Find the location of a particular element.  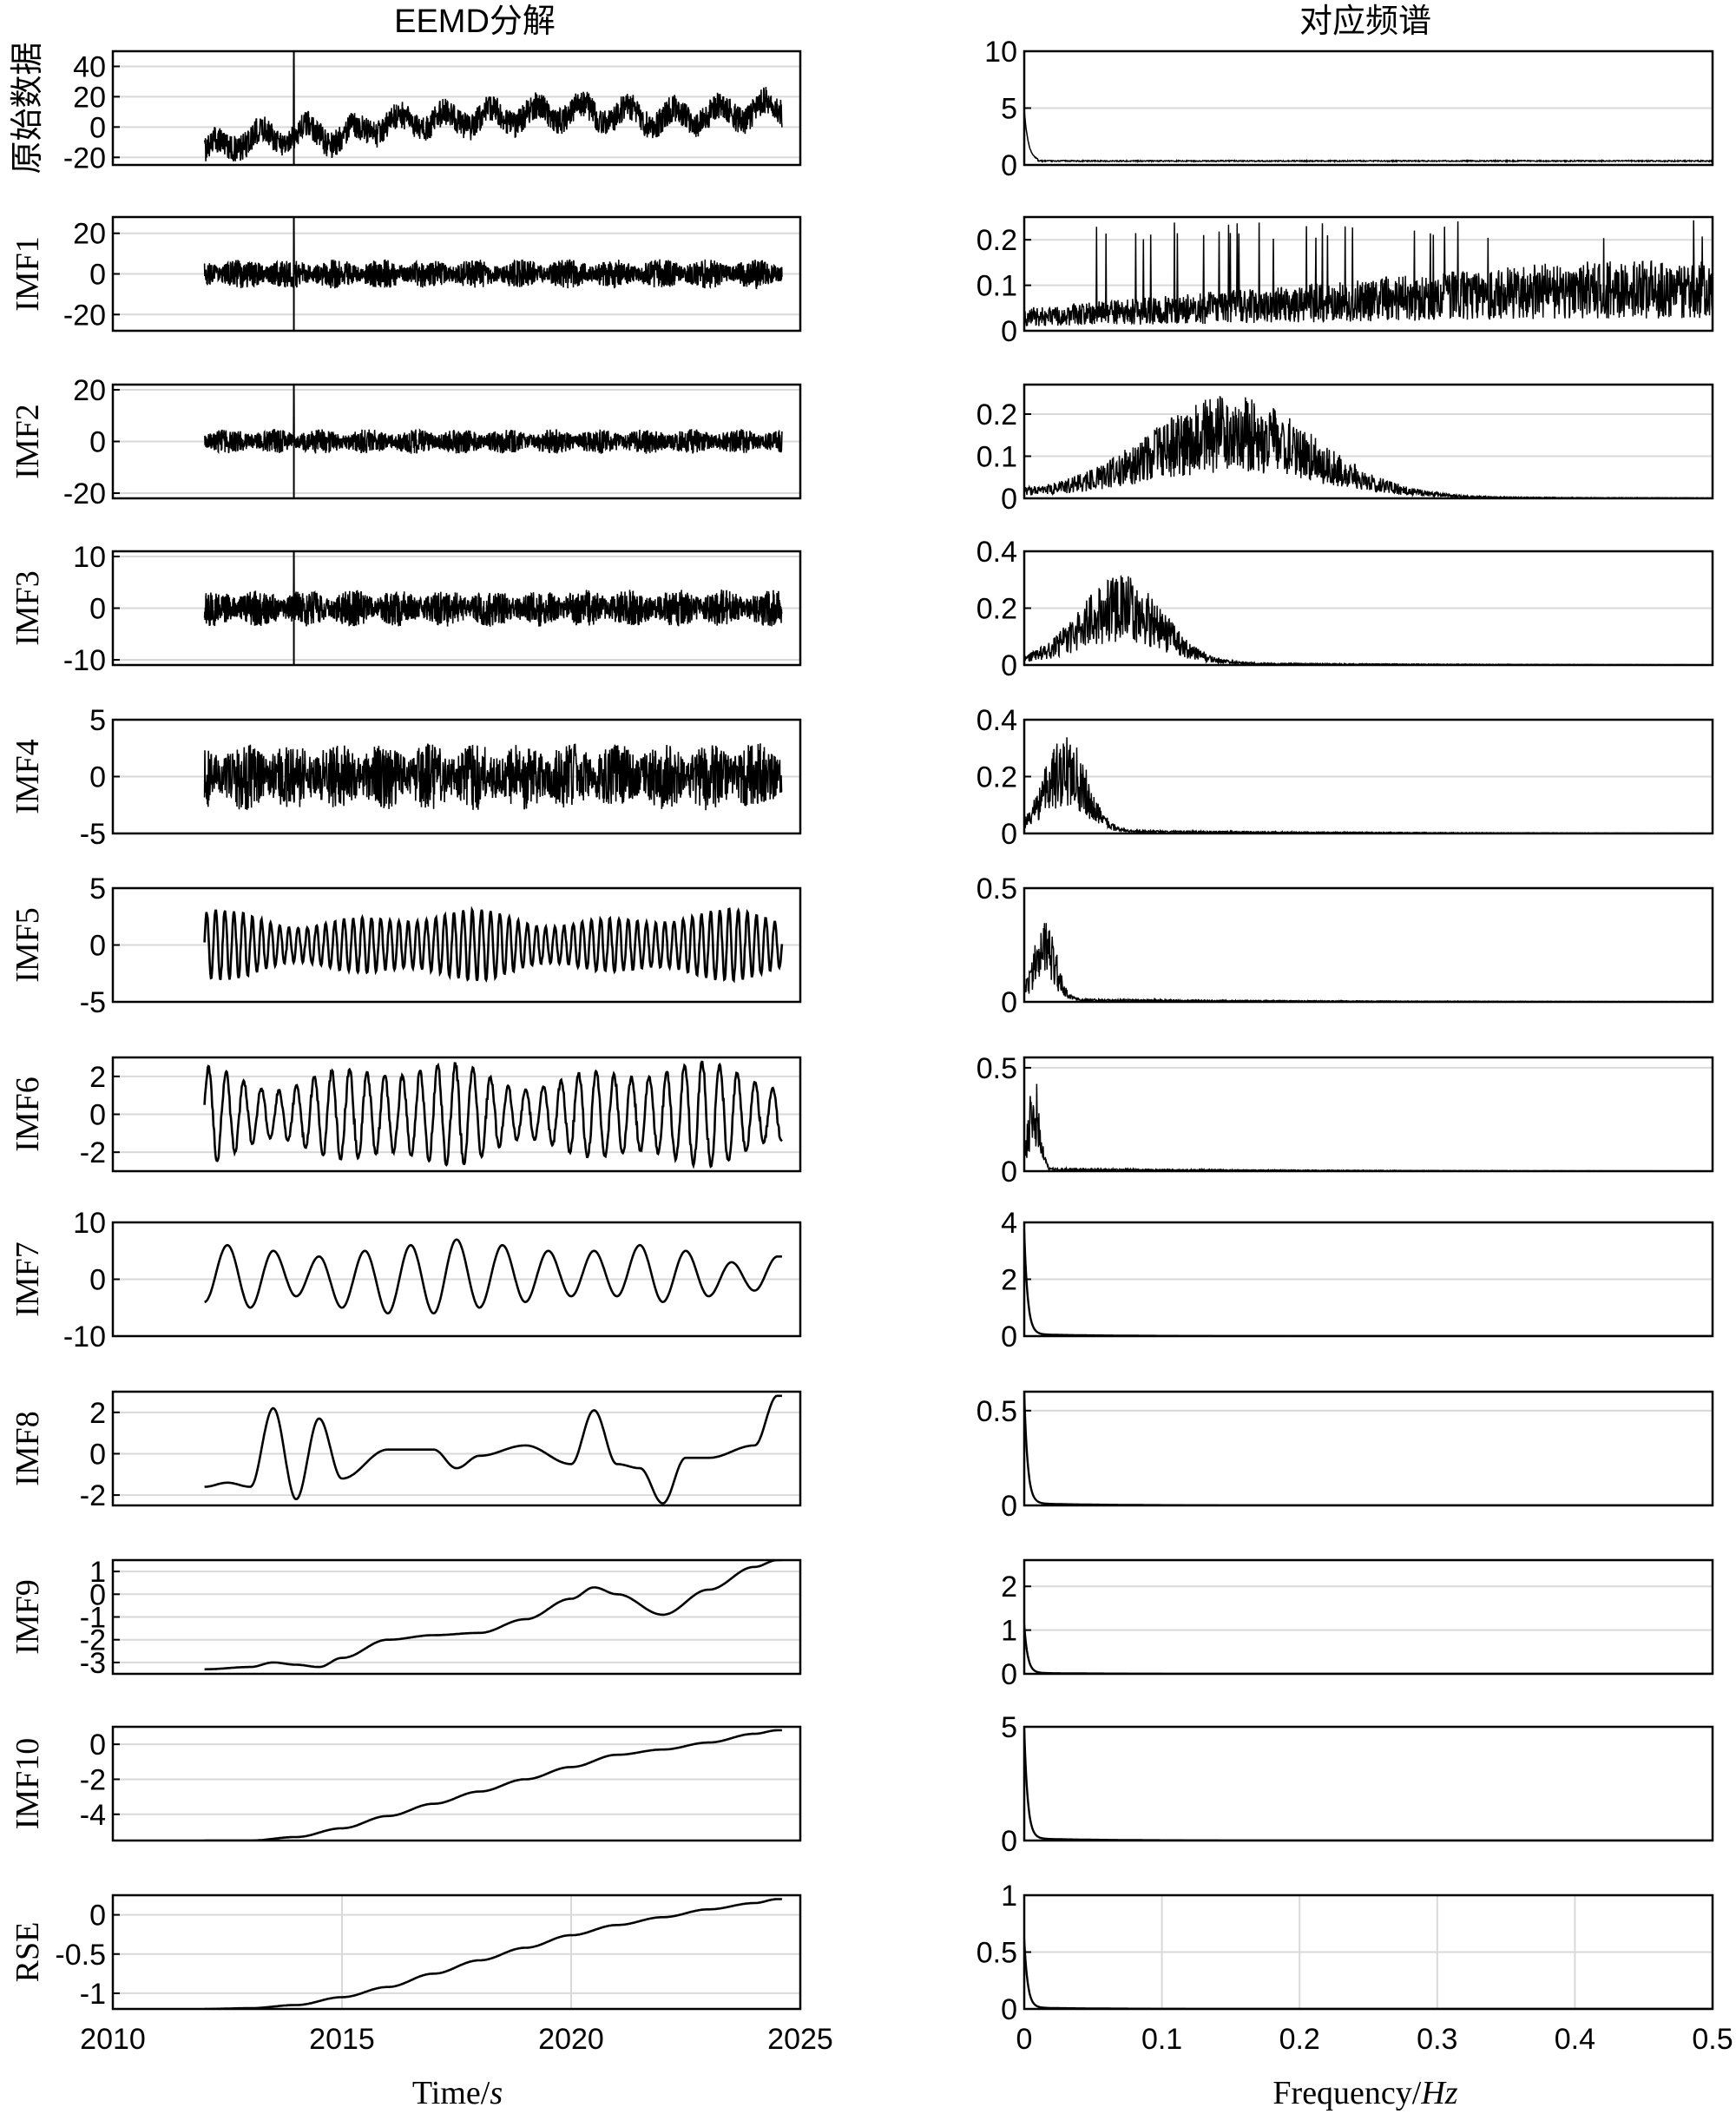

right-subplot-IMF6: 00.5 is located at coordinates (1345, 1120).